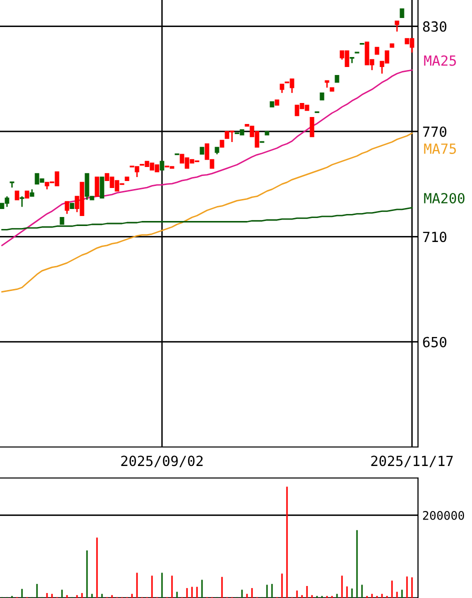 The height and width of the screenshot is (598, 472). Describe the element at coordinates (440, 60) in the screenshot. I see `series-label: MA25` at that location.